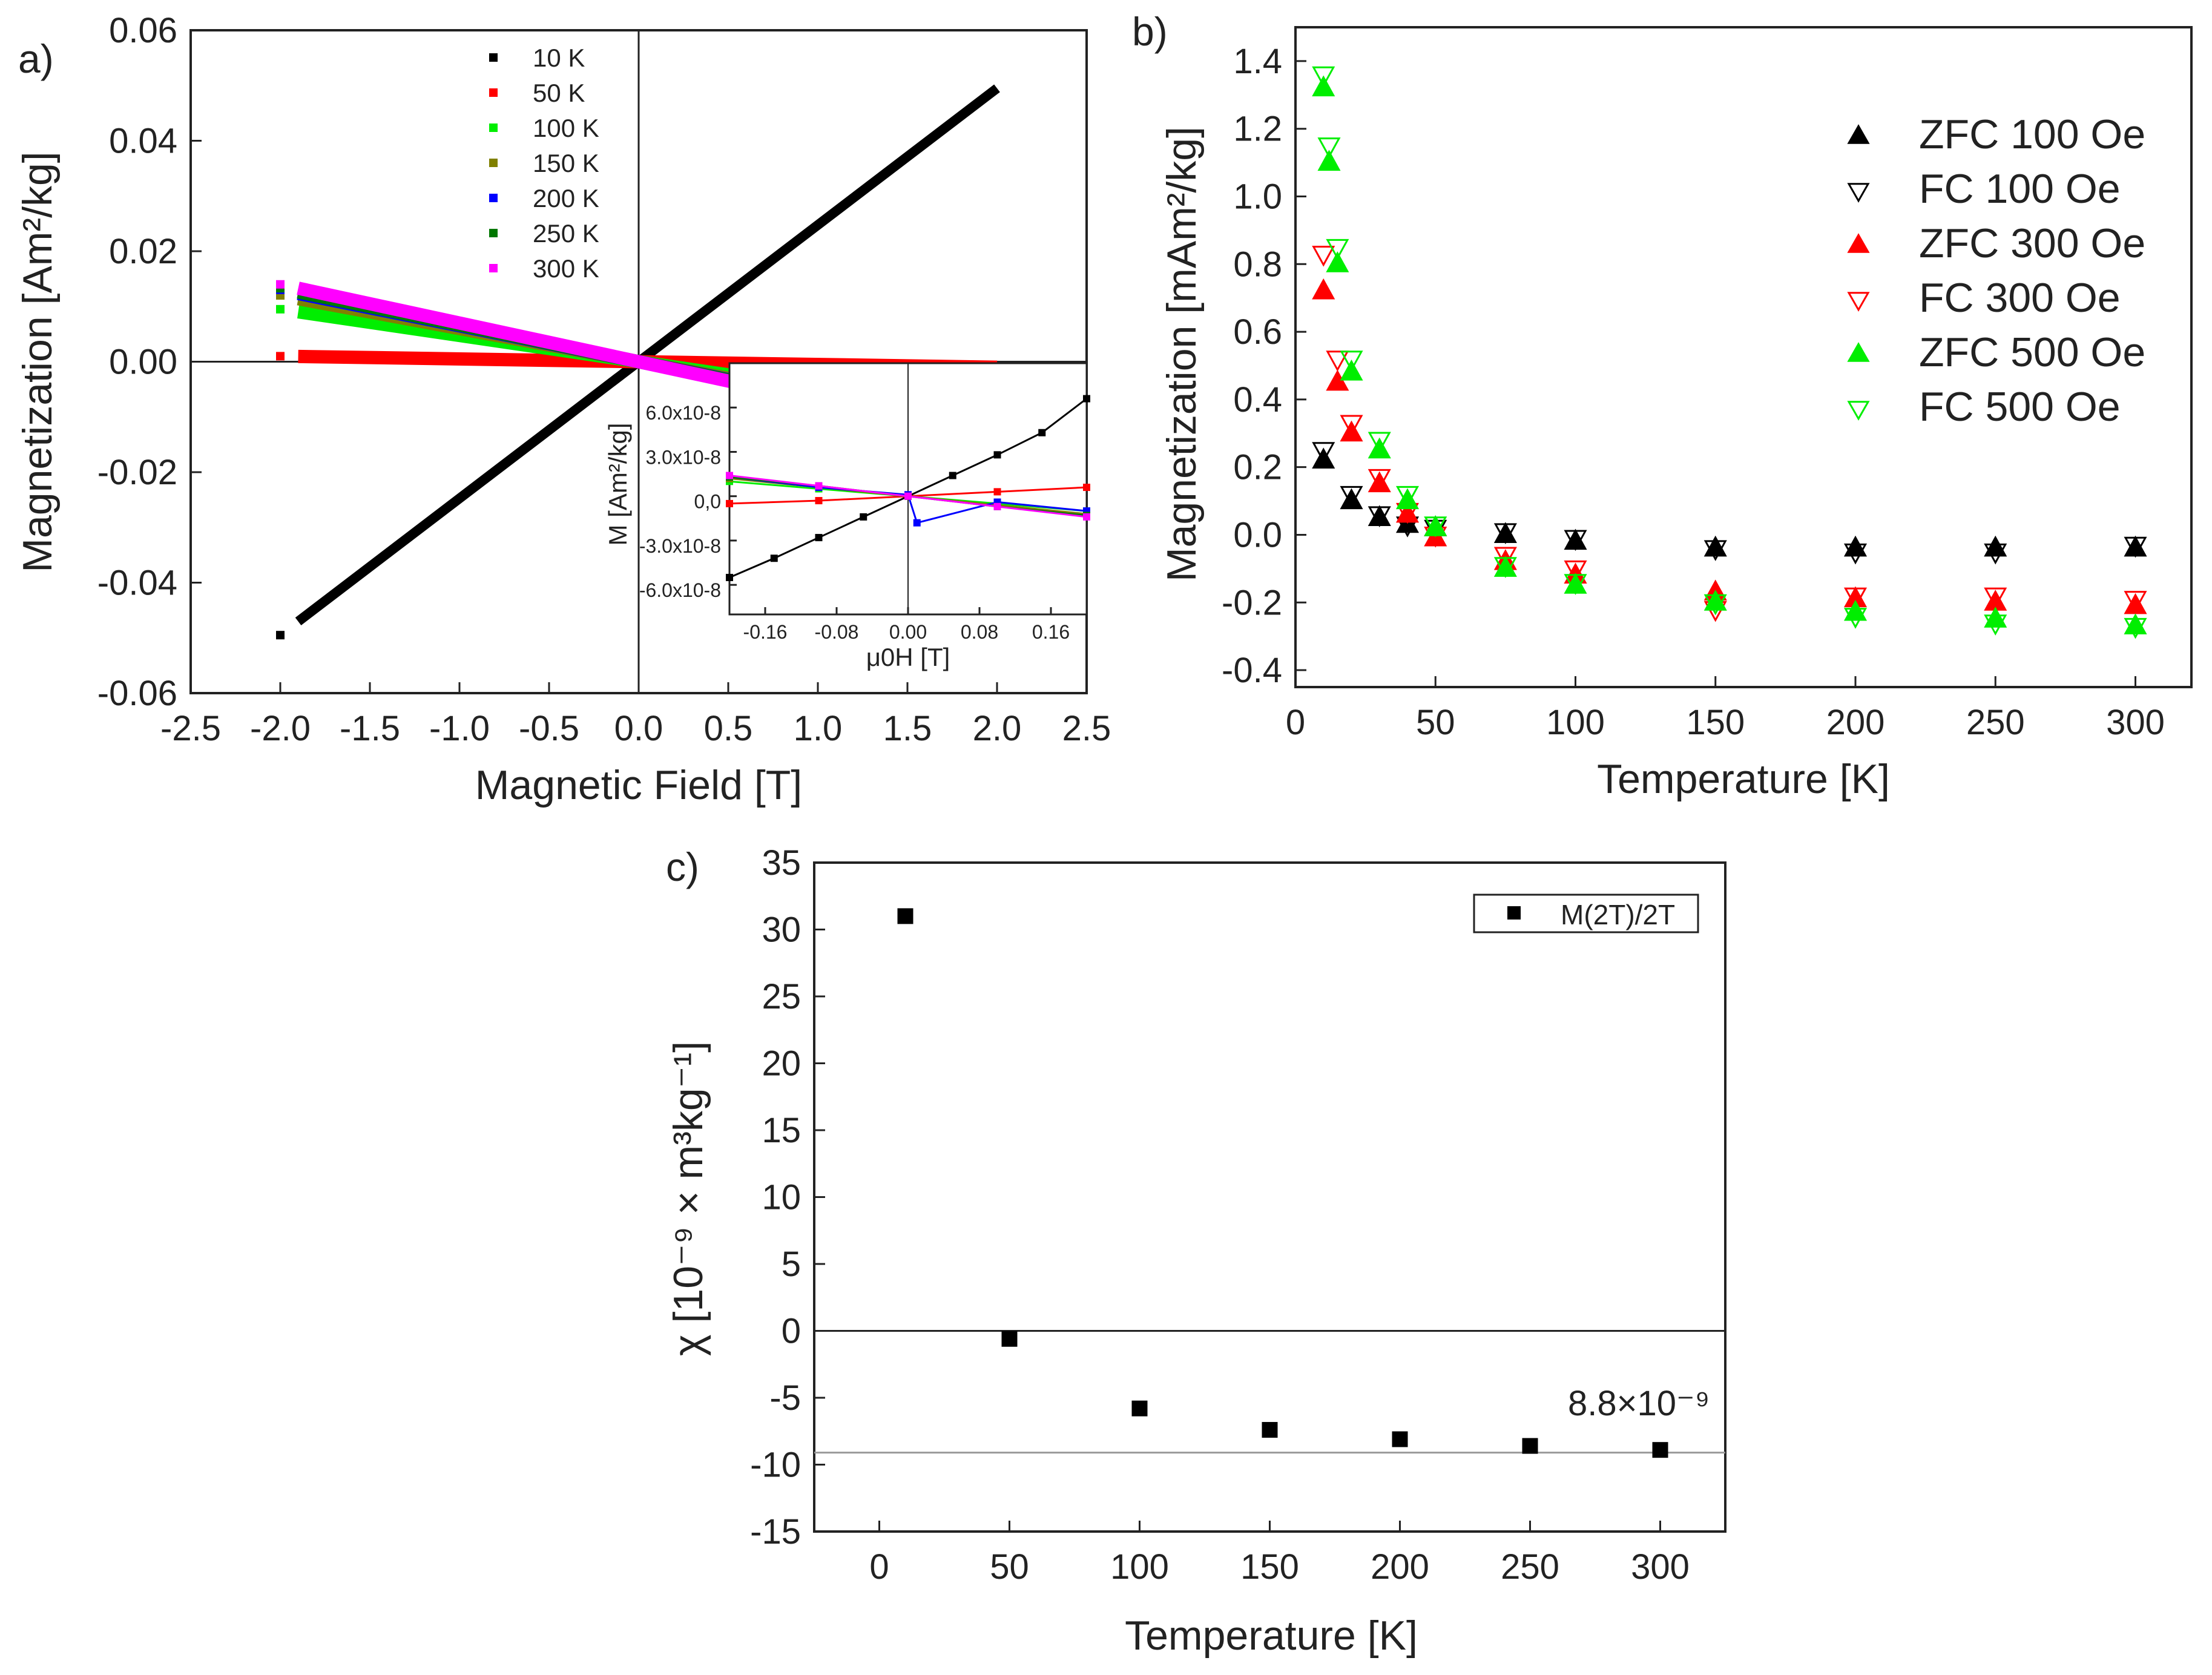 The width and height of the screenshot is (2212, 1675). What do you see at coordinates (775, 1532) in the screenshot?
I see `panel-c-y-tick-label: -15` at bounding box center [775, 1532].